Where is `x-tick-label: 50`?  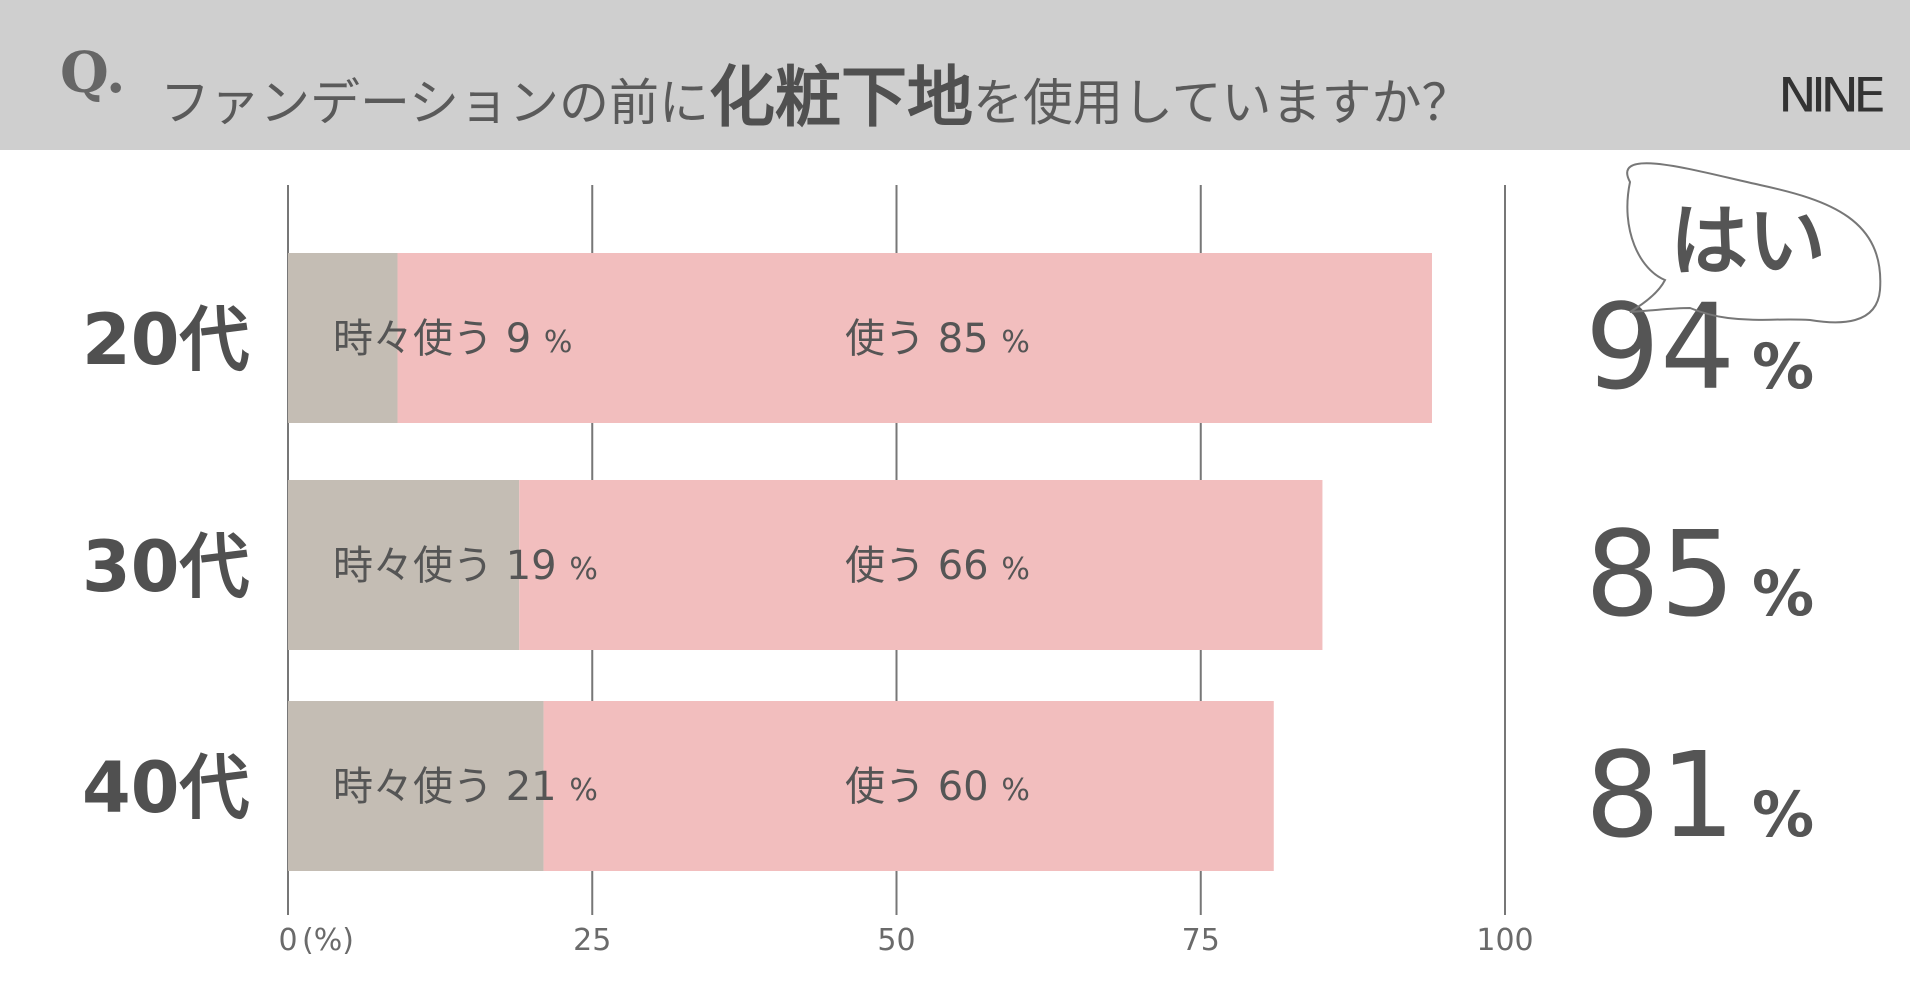
x-tick-label: 50 is located at coordinates (896, 940).